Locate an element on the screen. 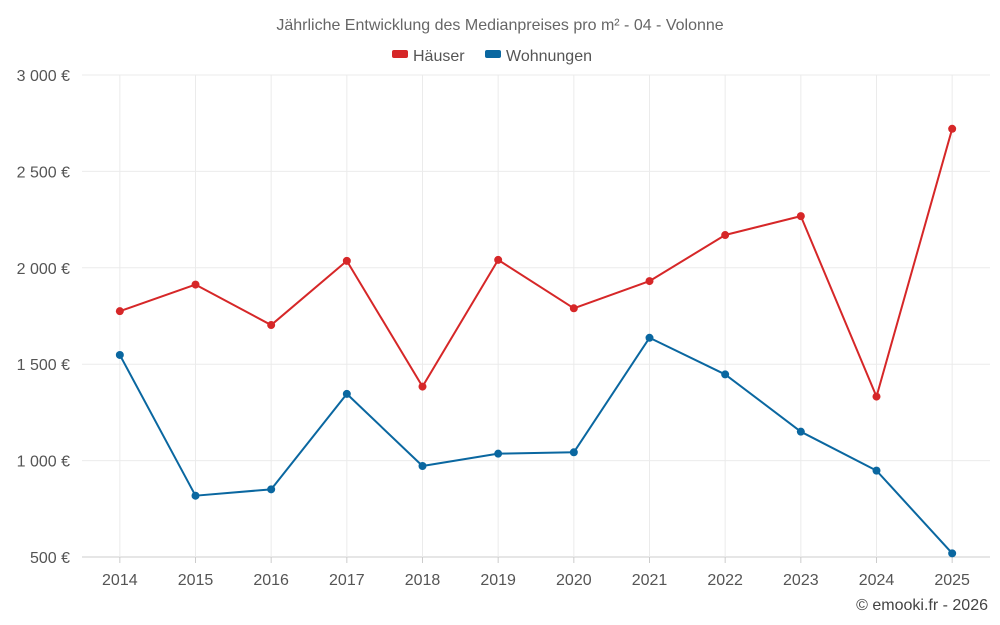 The image size is (1000, 625). x-tick-label: 2019 is located at coordinates (498, 580).